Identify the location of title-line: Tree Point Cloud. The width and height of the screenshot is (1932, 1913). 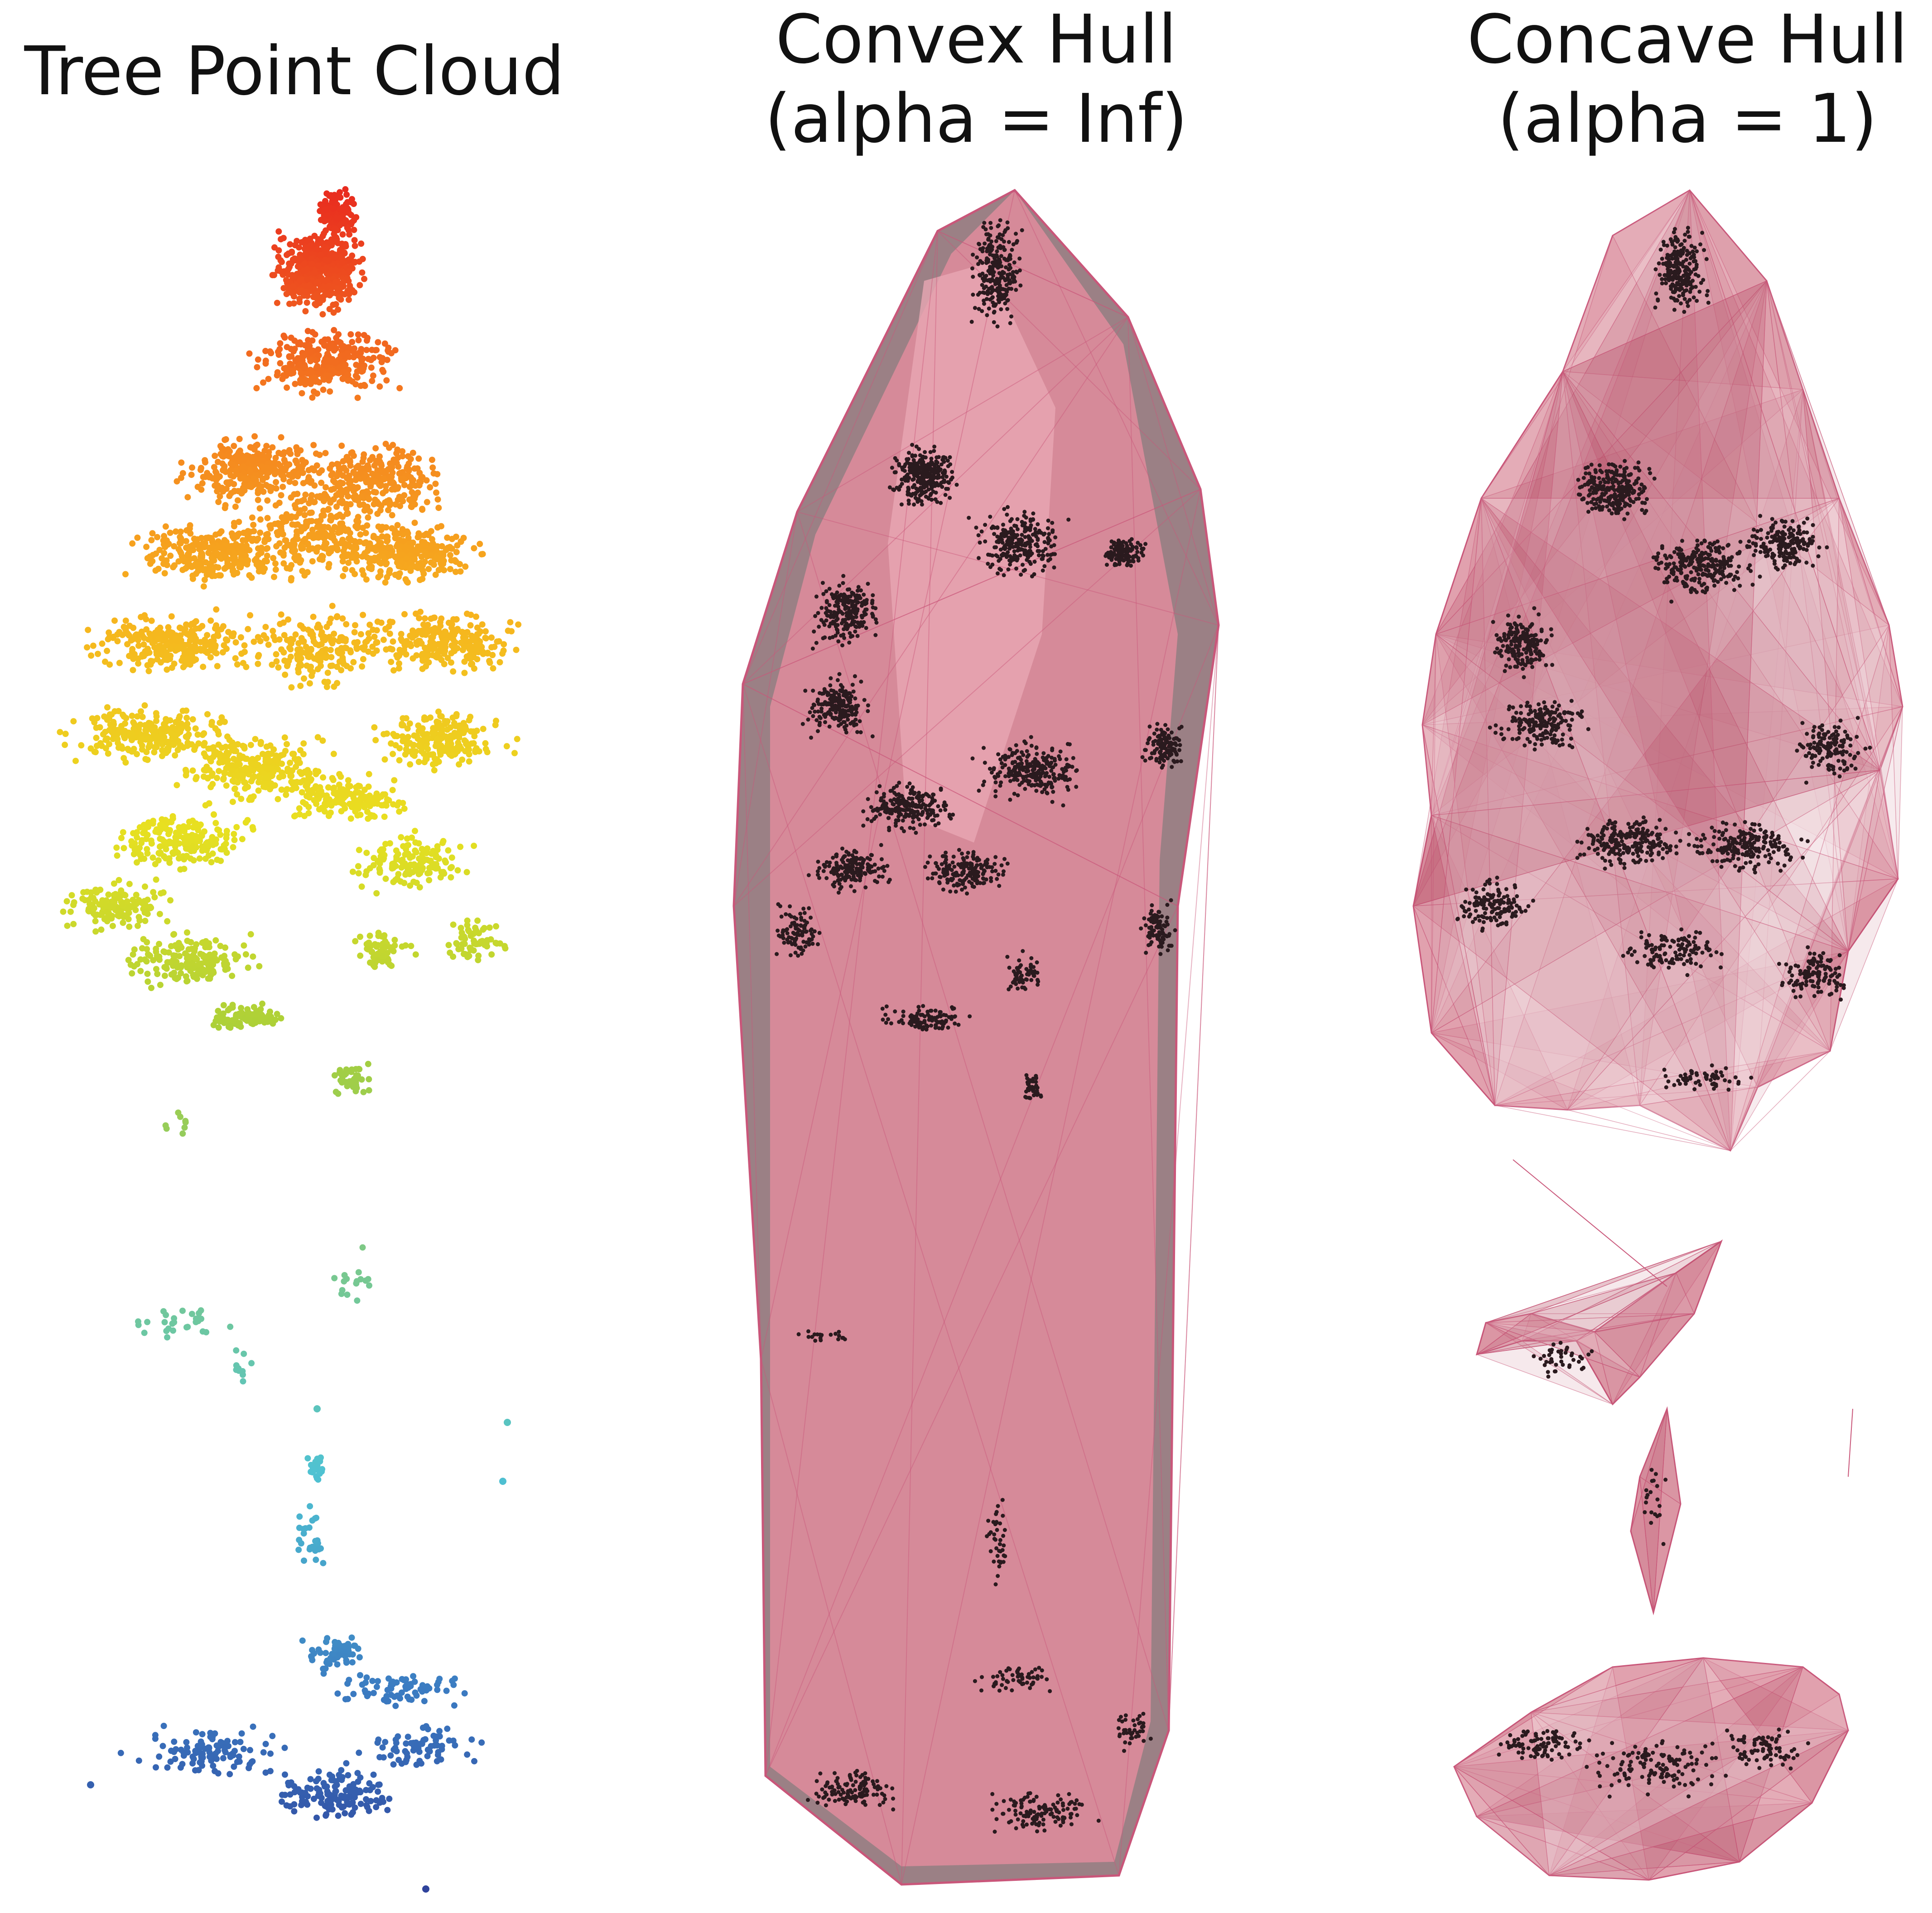
(294, 71).